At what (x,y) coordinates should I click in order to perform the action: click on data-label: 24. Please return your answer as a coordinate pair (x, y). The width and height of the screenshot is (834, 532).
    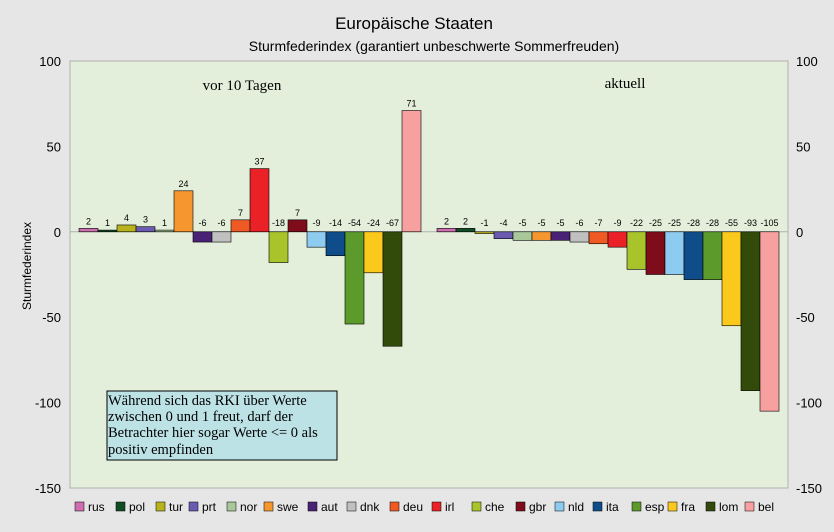
    Looking at the image, I should click on (183, 184).